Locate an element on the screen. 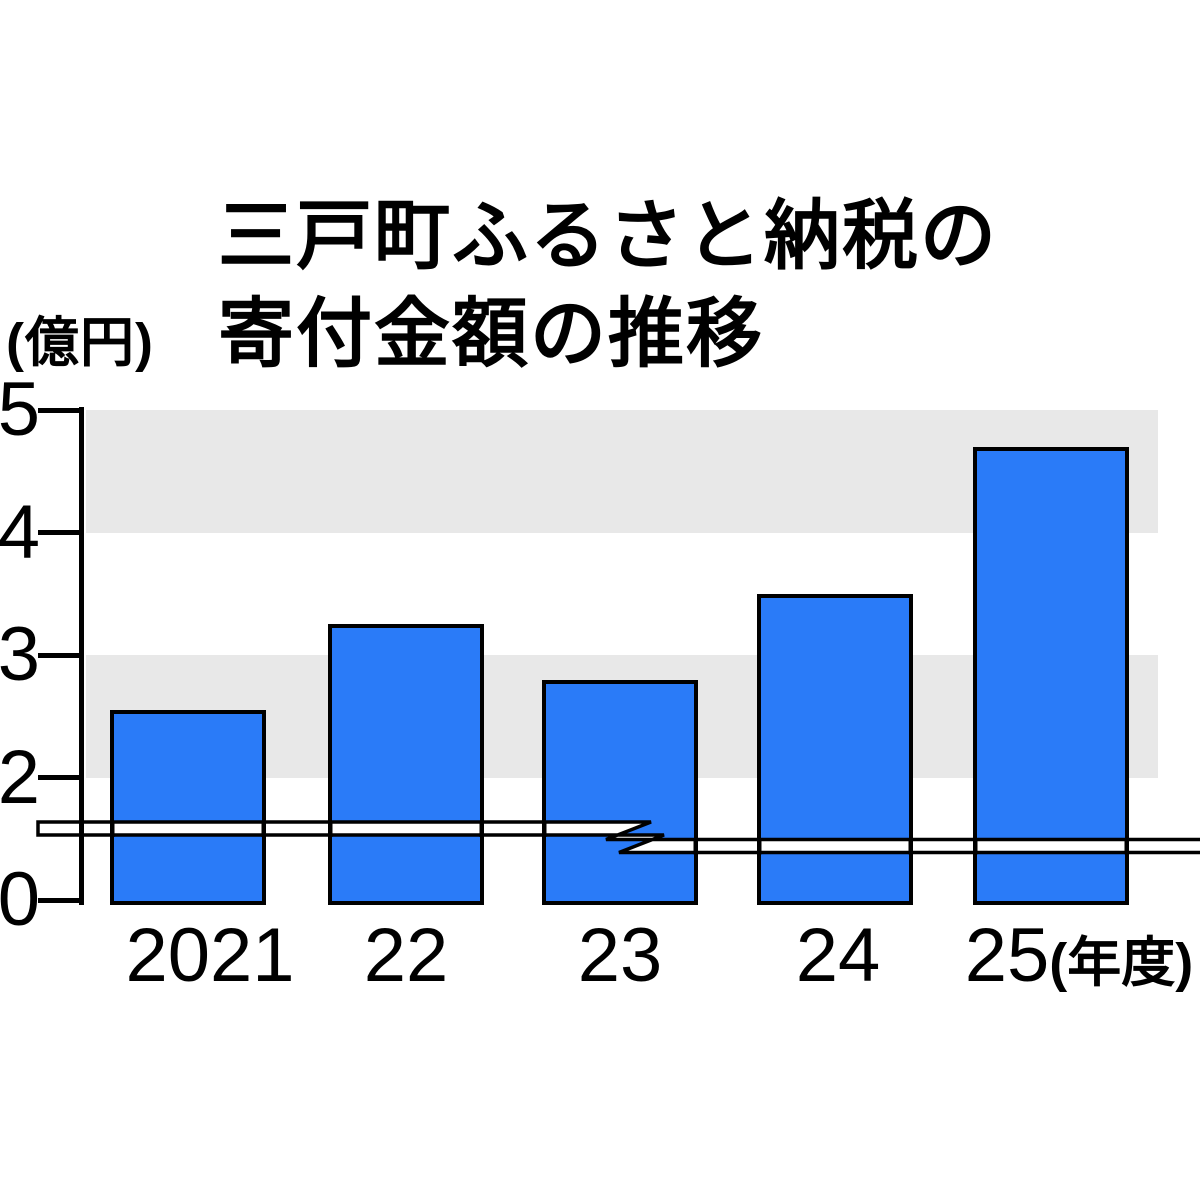 The width and height of the screenshot is (1200, 1200). x-tick-year: 23 is located at coordinates (620, 955).